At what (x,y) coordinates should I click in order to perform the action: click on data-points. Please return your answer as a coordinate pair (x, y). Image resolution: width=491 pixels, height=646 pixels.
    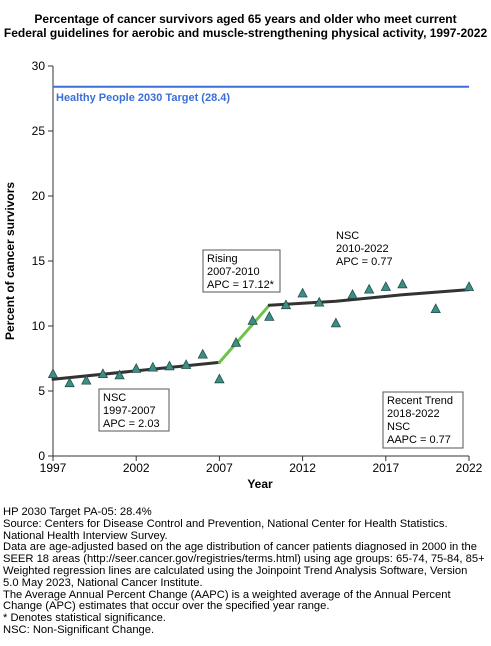
    Looking at the image, I should click on (261, 333).